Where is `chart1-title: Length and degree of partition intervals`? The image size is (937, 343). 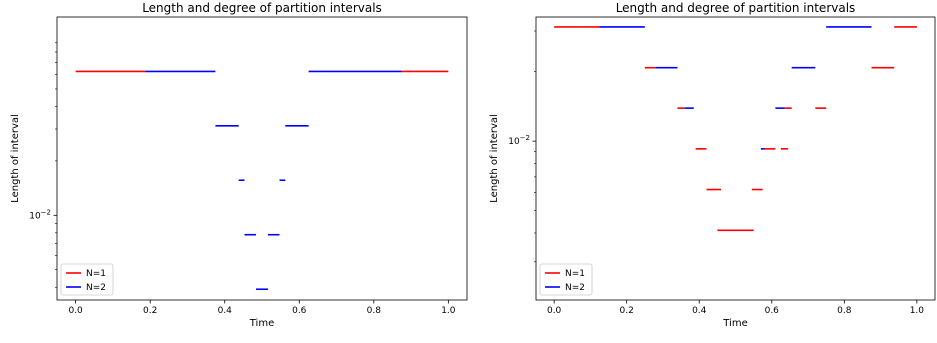
chart1-title: Length and degree of partition intervals is located at coordinates (262, 8).